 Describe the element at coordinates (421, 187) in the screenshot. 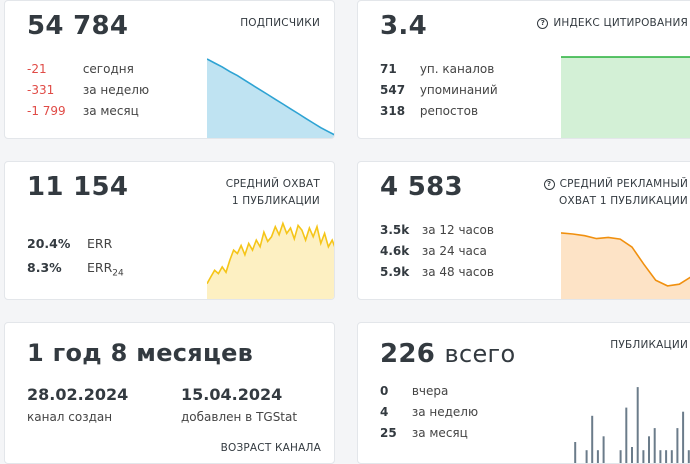

I see `ad-reach-value: 4 583` at that location.